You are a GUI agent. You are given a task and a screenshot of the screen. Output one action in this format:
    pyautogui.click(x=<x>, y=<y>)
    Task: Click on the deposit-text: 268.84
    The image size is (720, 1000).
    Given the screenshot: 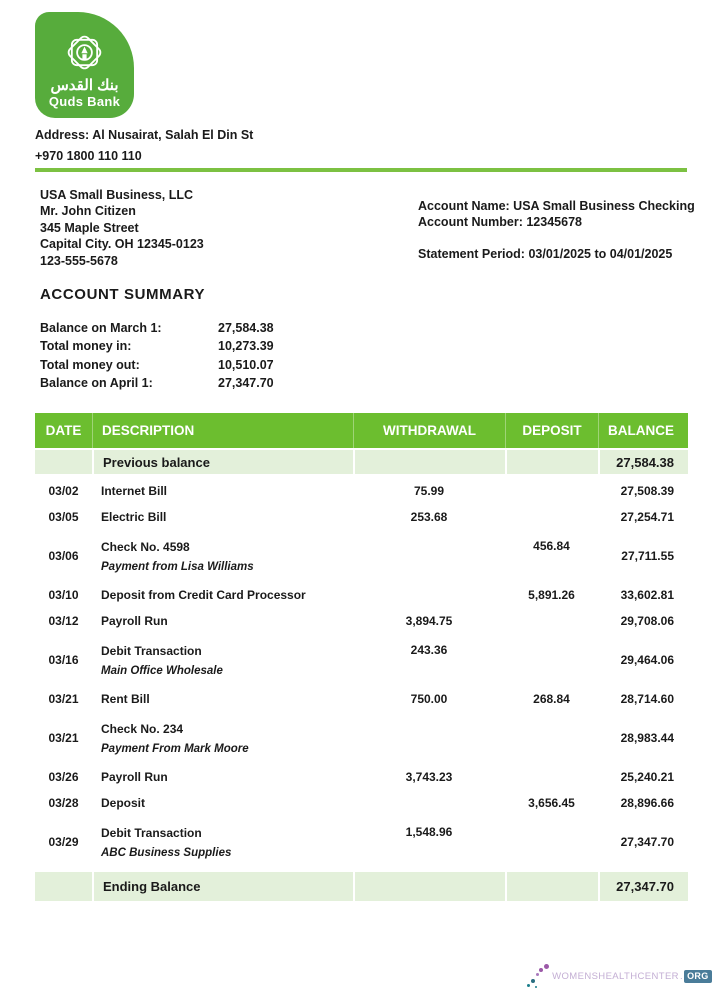 What is the action you would take?
    pyautogui.click(x=551, y=699)
    